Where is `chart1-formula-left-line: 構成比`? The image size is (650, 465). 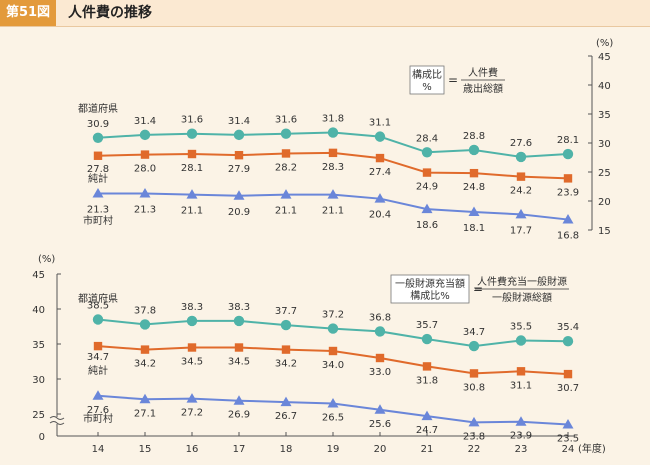 chart1-formula-left-line: 構成比 is located at coordinates (427, 74).